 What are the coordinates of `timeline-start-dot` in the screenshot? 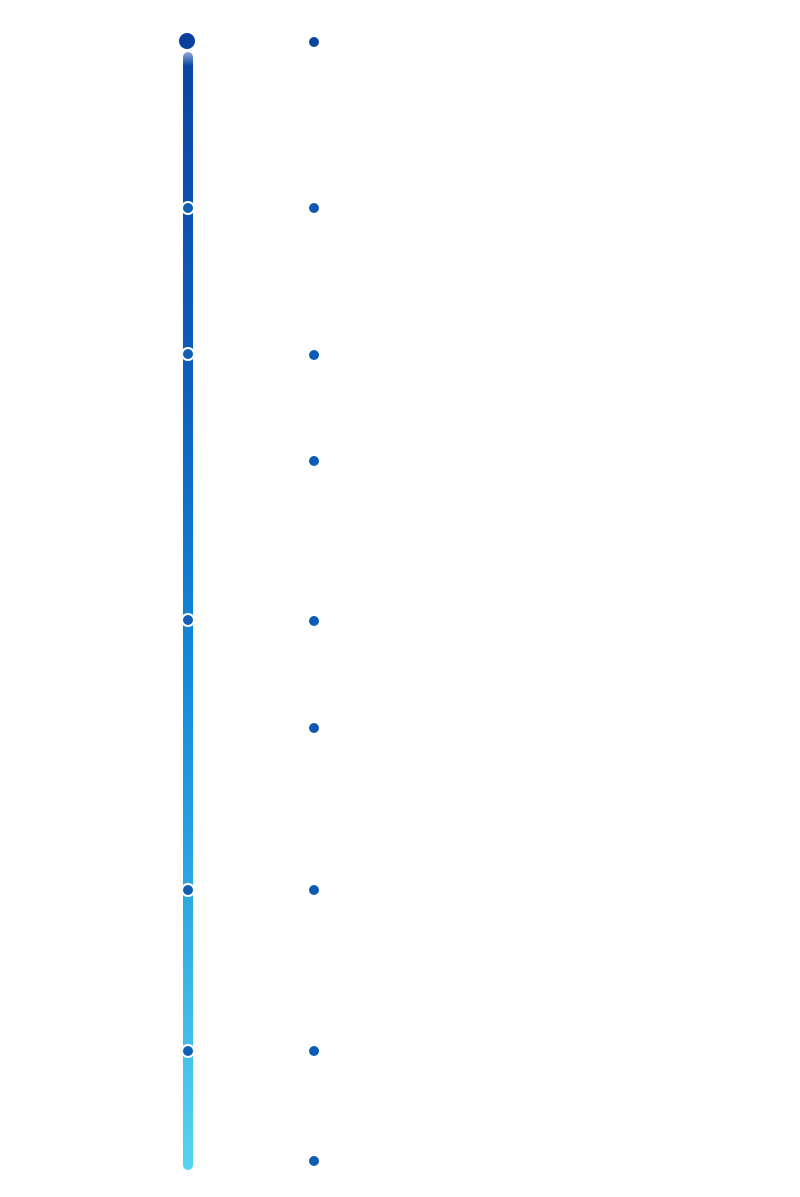 It's located at (187, 41).